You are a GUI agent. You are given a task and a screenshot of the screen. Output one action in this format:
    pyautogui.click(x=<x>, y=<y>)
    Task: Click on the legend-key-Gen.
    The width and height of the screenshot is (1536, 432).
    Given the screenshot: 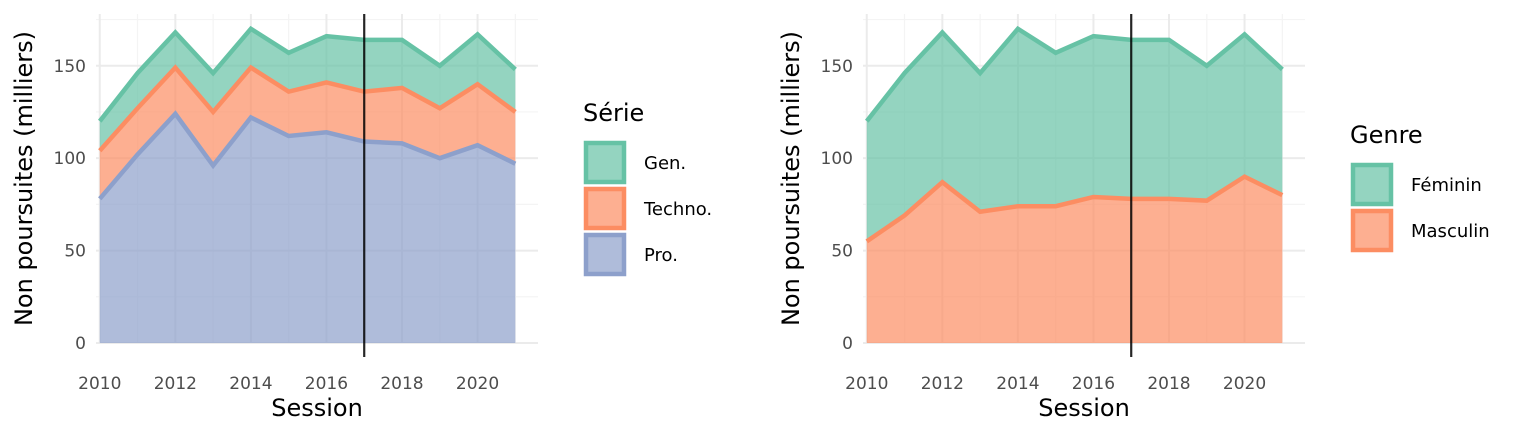 What is the action you would take?
    pyautogui.click(x=605, y=162)
    